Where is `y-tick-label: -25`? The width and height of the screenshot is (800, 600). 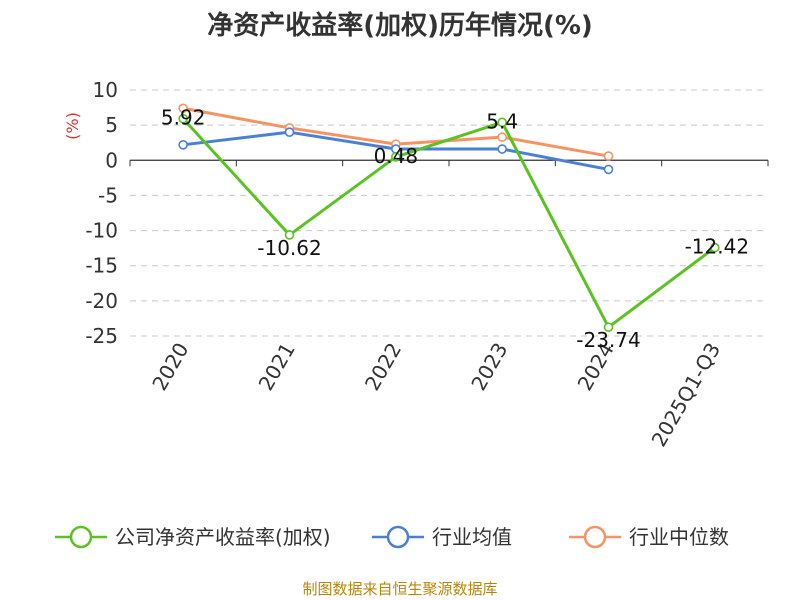 y-tick-label: -25 is located at coordinates (101, 336).